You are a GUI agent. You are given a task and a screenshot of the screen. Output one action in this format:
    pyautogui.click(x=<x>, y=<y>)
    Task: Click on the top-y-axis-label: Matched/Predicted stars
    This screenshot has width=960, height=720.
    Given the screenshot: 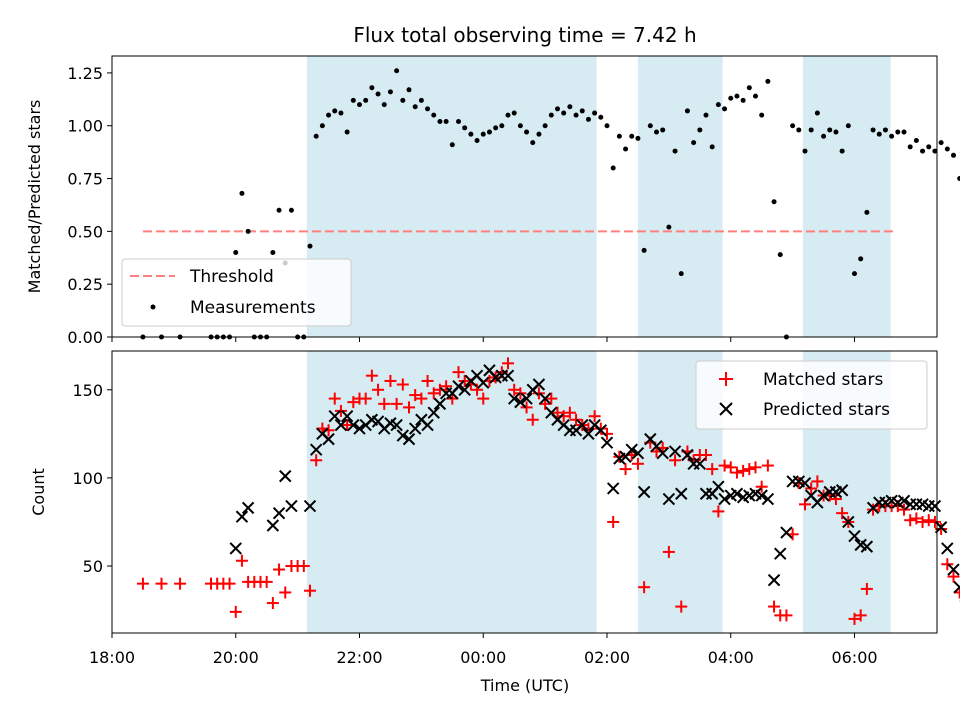 What is the action you would take?
    pyautogui.click(x=34, y=197)
    